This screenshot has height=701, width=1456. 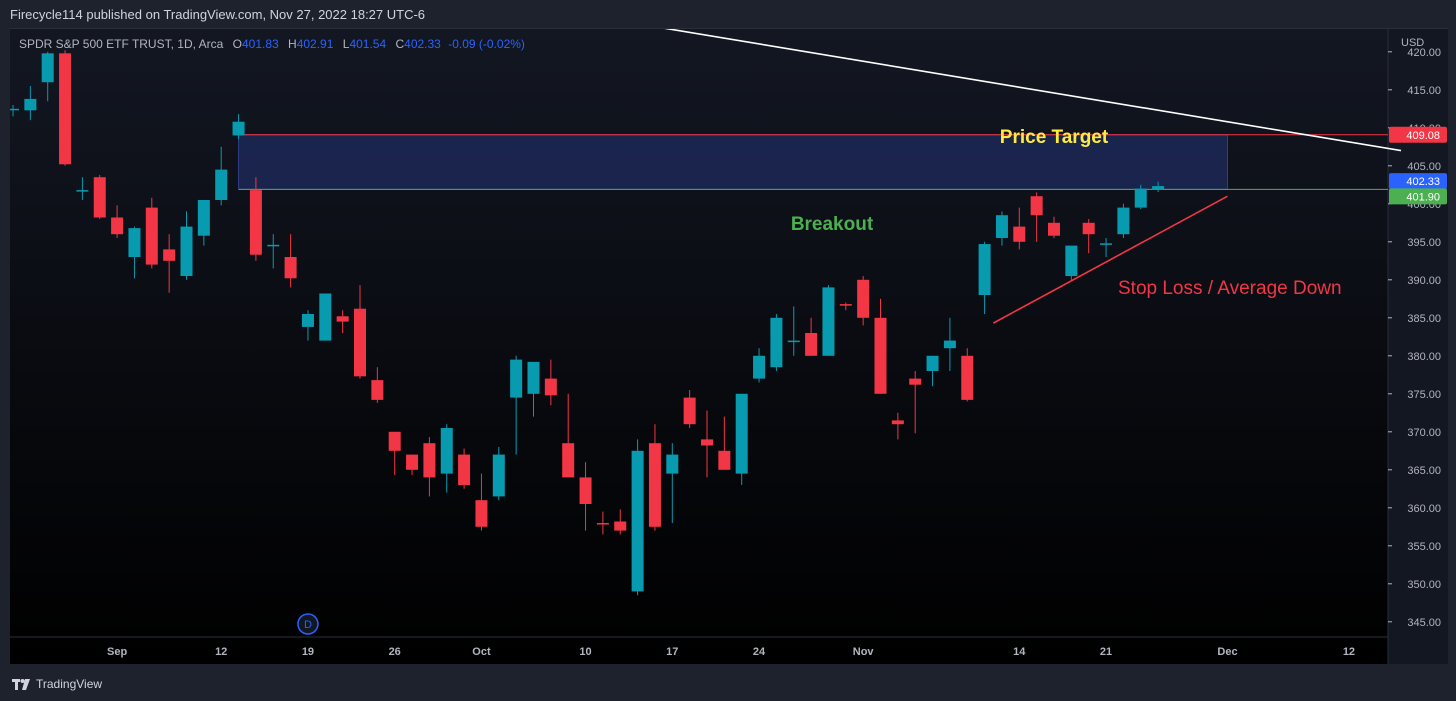 What do you see at coordinates (1424, 623) in the screenshot?
I see `y-tick-label: 345.00` at bounding box center [1424, 623].